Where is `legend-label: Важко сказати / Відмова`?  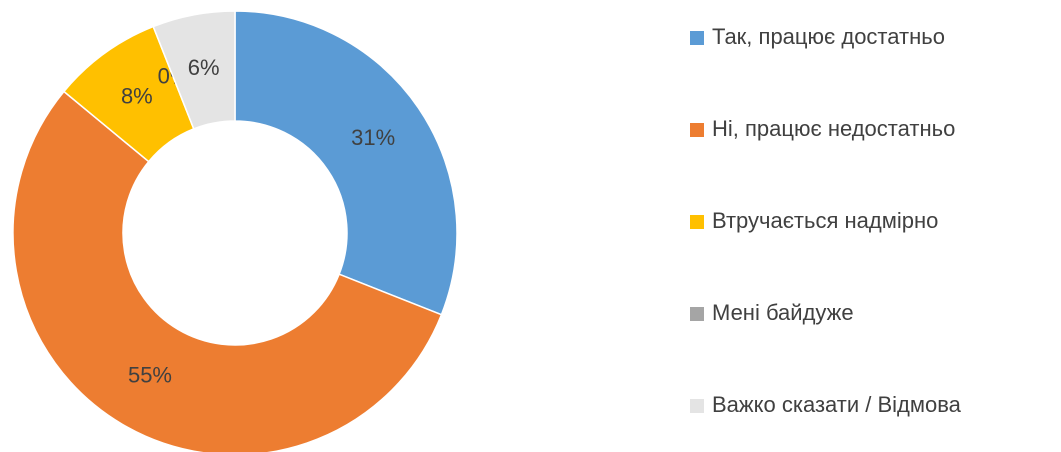 legend-label: Важко сказати / Відмова is located at coordinates (837, 404).